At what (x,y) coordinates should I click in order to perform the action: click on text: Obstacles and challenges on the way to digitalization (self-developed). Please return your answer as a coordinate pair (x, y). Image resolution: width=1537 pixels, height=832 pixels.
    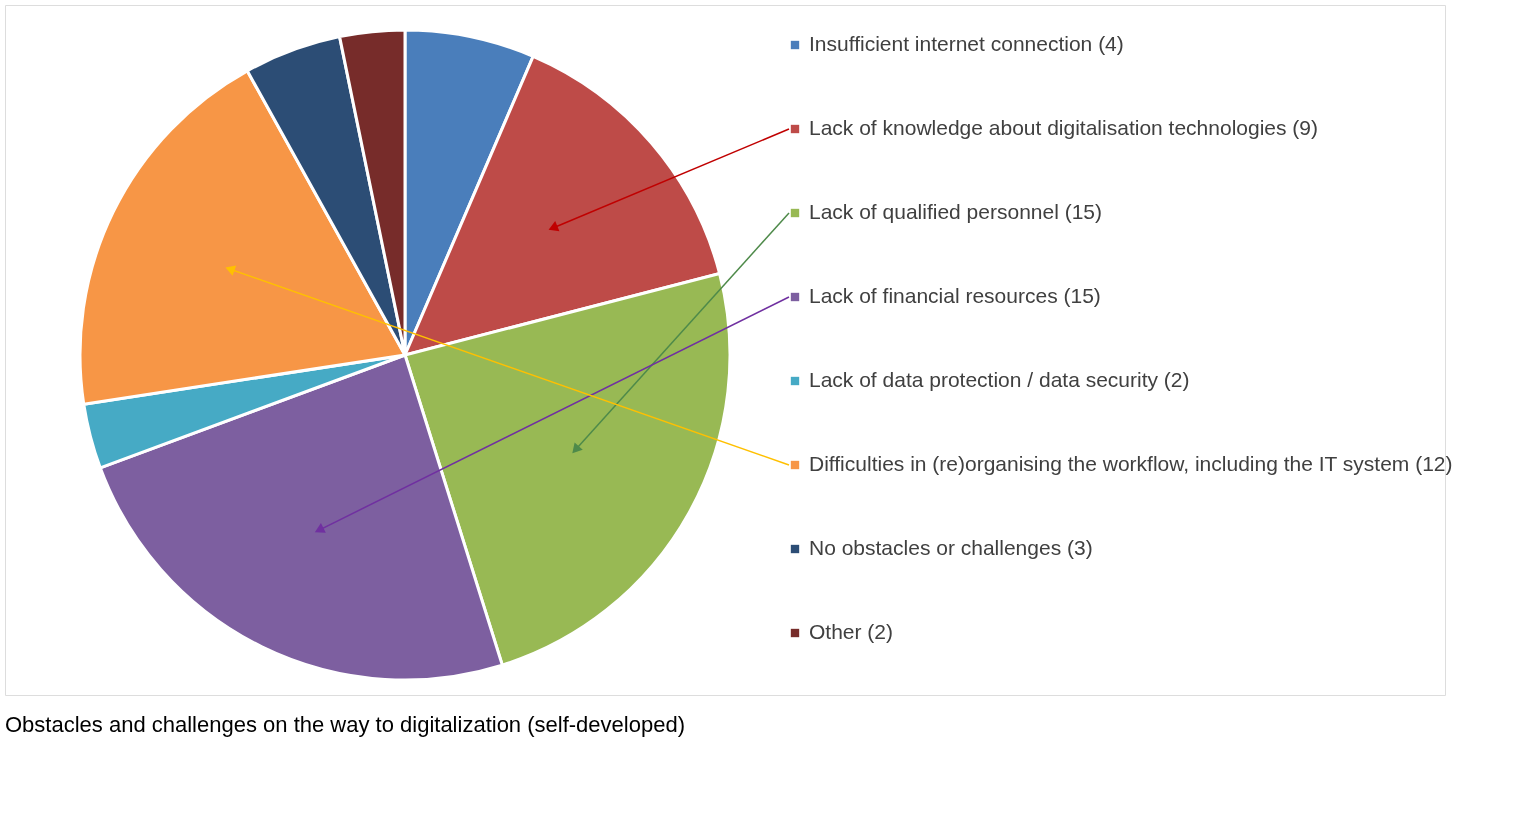
    Looking at the image, I should click on (345, 724).